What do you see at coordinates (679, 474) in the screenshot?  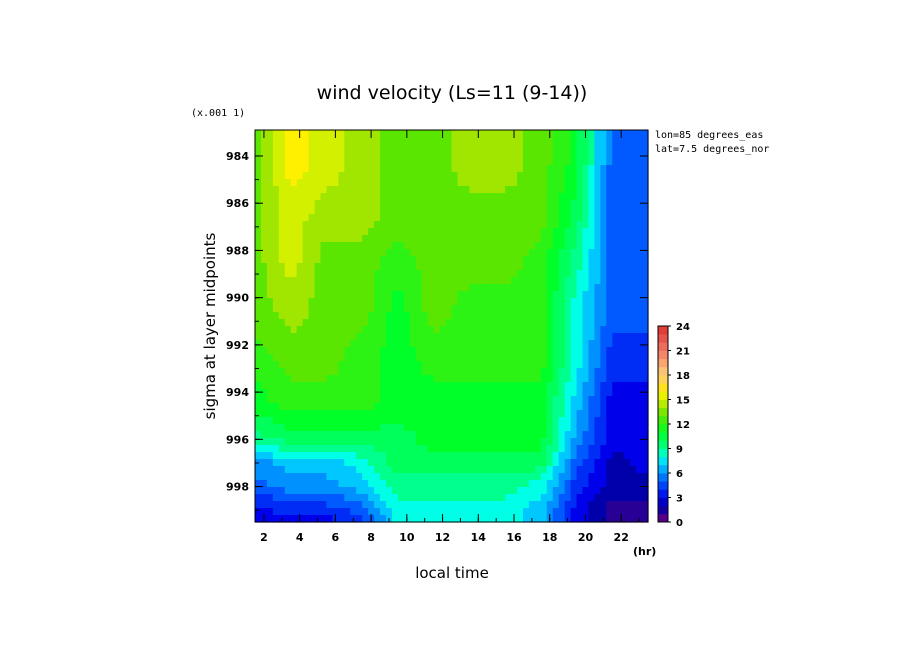 I see `colorbar-label: 6` at bounding box center [679, 474].